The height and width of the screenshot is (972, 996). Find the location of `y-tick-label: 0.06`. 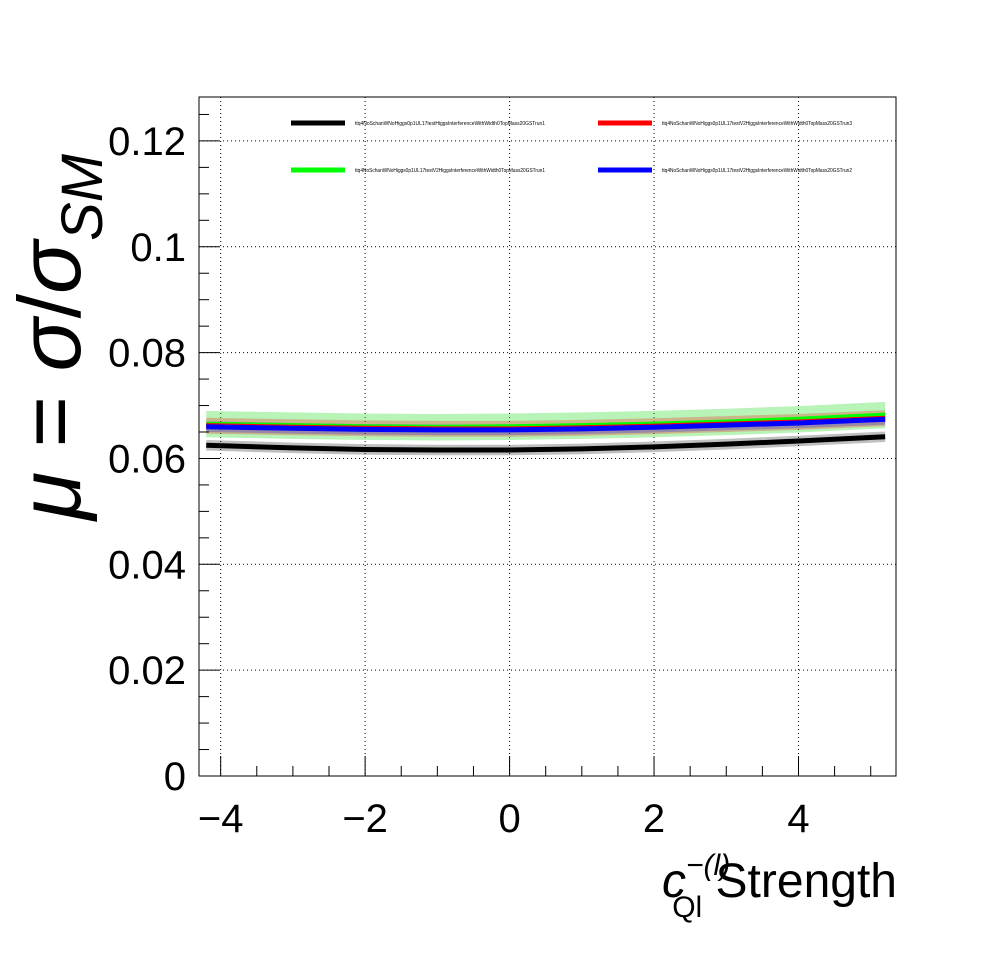

y-tick-label: 0.06 is located at coordinates (147, 459).